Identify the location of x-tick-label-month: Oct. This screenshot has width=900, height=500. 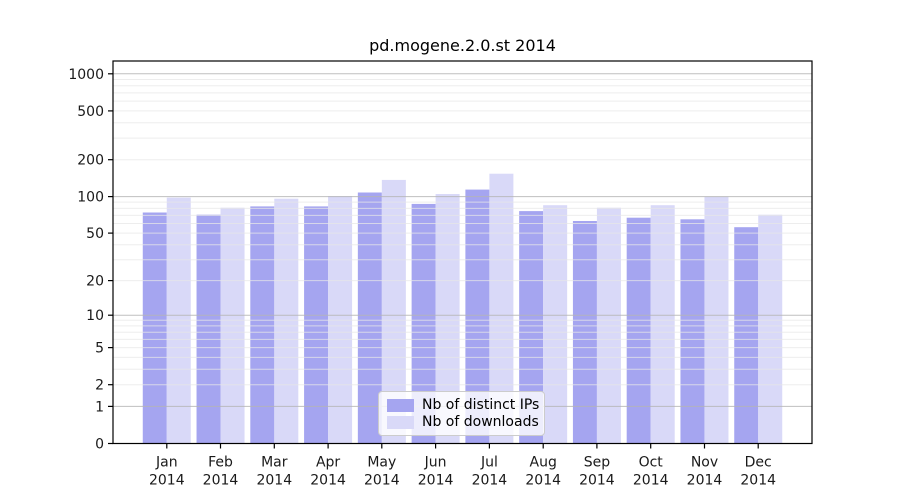
(651, 463).